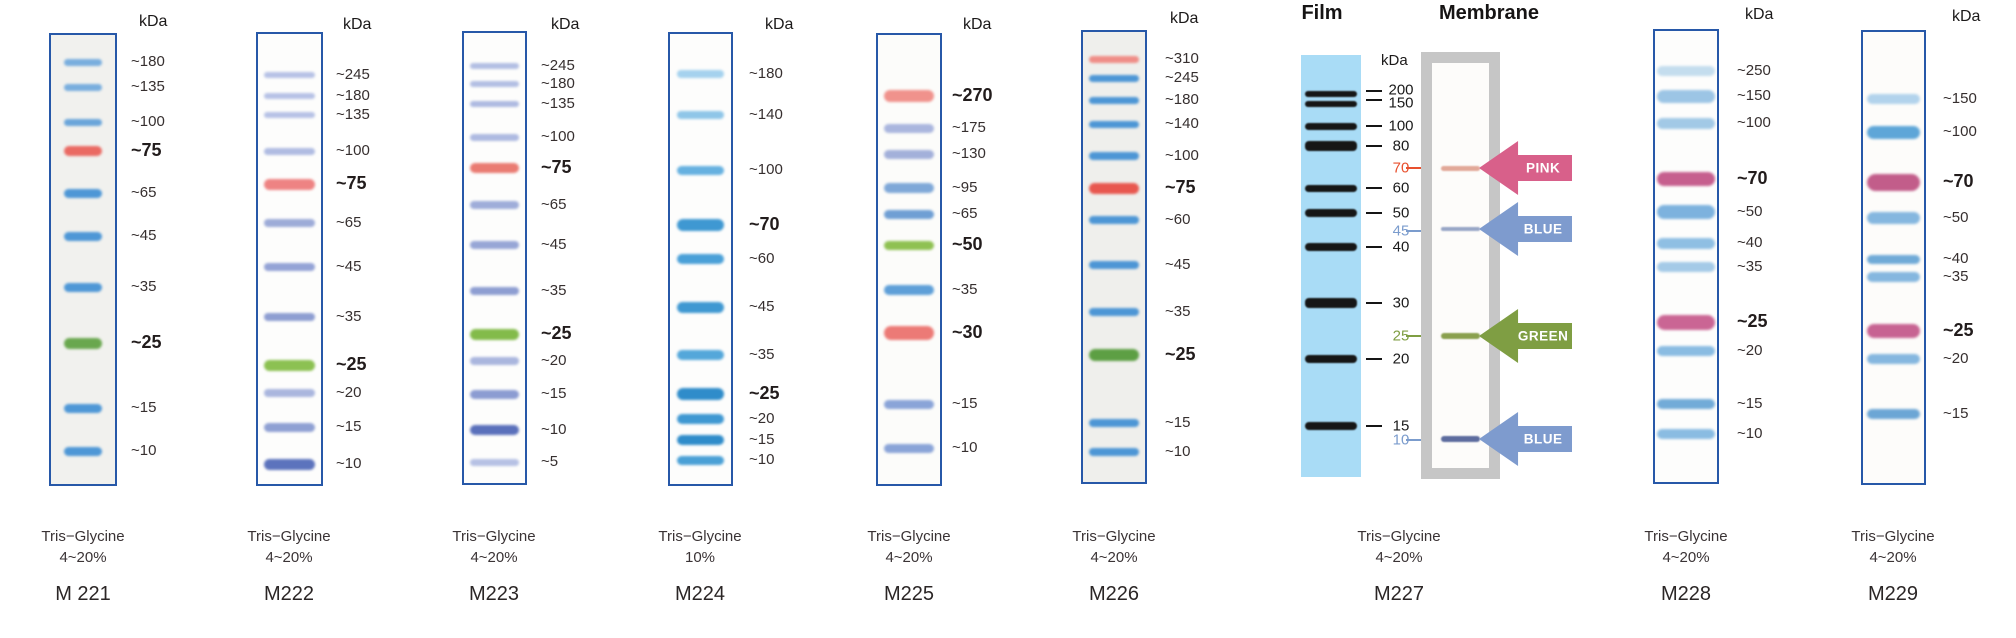 This screenshot has width=2016, height=638. What do you see at coordinates (558, 104) in the screenshot?
I see `band-label-m223-135: ~135` at bounding box center [558, 104].